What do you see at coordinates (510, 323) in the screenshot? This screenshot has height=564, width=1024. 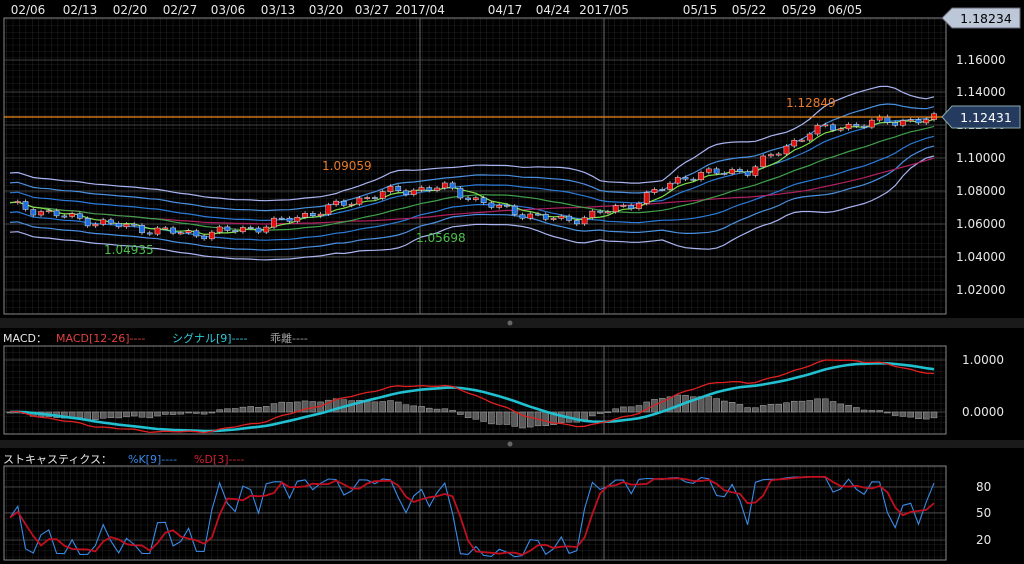 I see `splitter-1-handle` at bounding box center [510, 323].